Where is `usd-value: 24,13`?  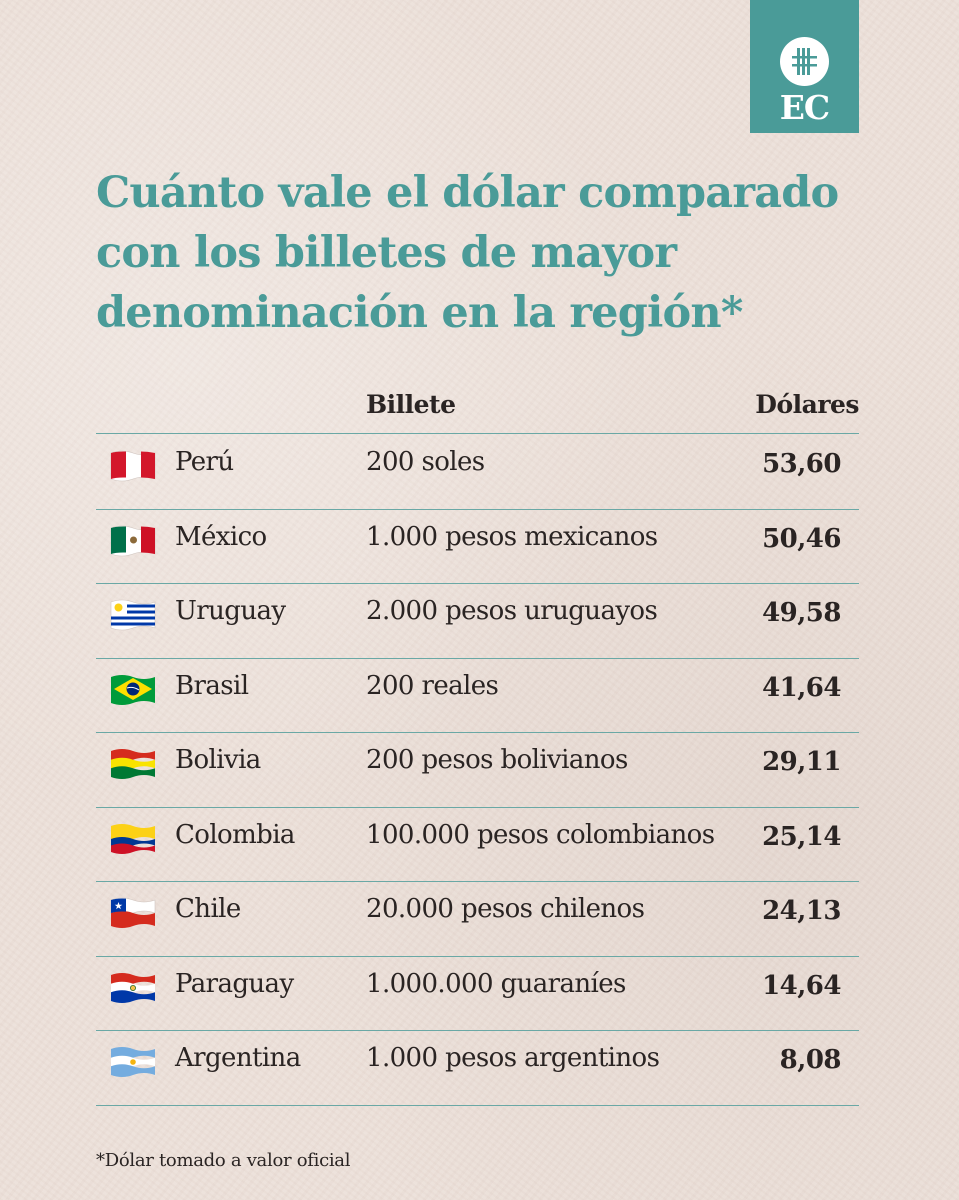
usd-value: 24,13 is located at coordinates (801, 911).